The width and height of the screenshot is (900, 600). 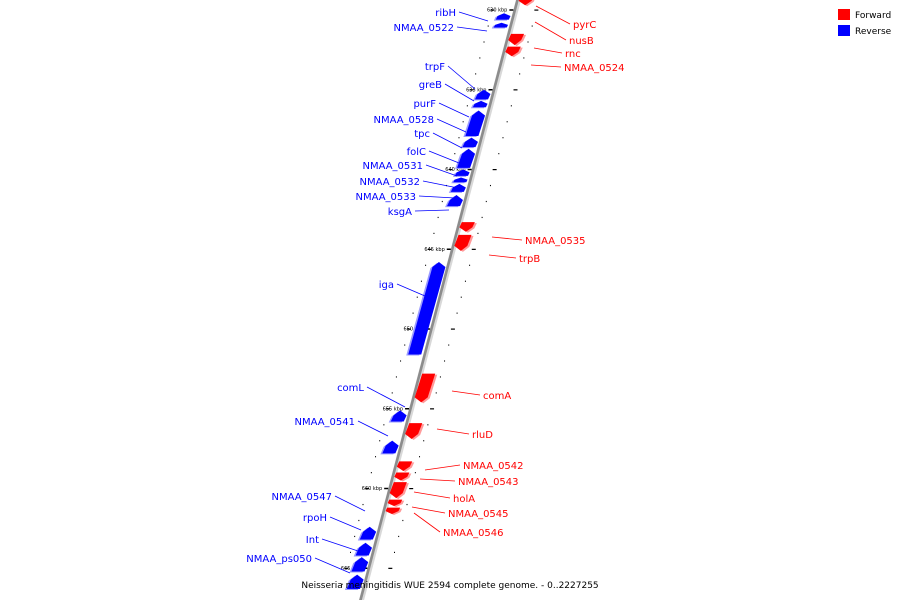 What do you see at coordinates (416, 152) in the screenshot?
I see `gene-label: folC` at bounding box center [416, 152].